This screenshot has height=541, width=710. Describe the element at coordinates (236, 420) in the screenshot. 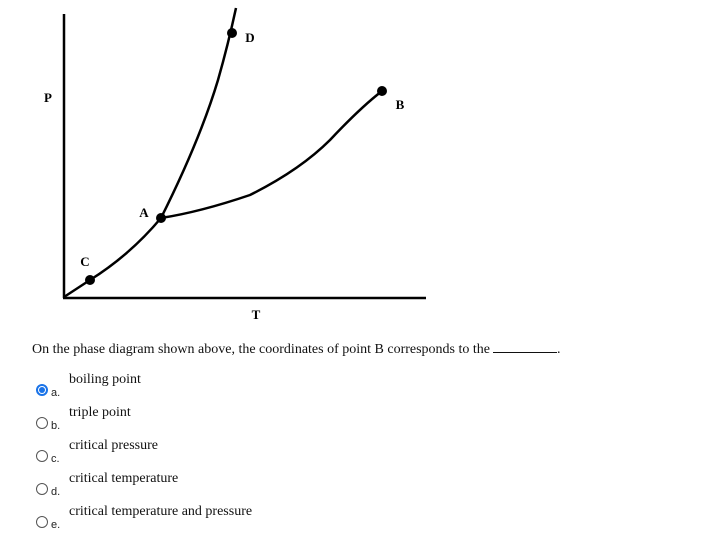

I see `option: b. triple point` at that location.